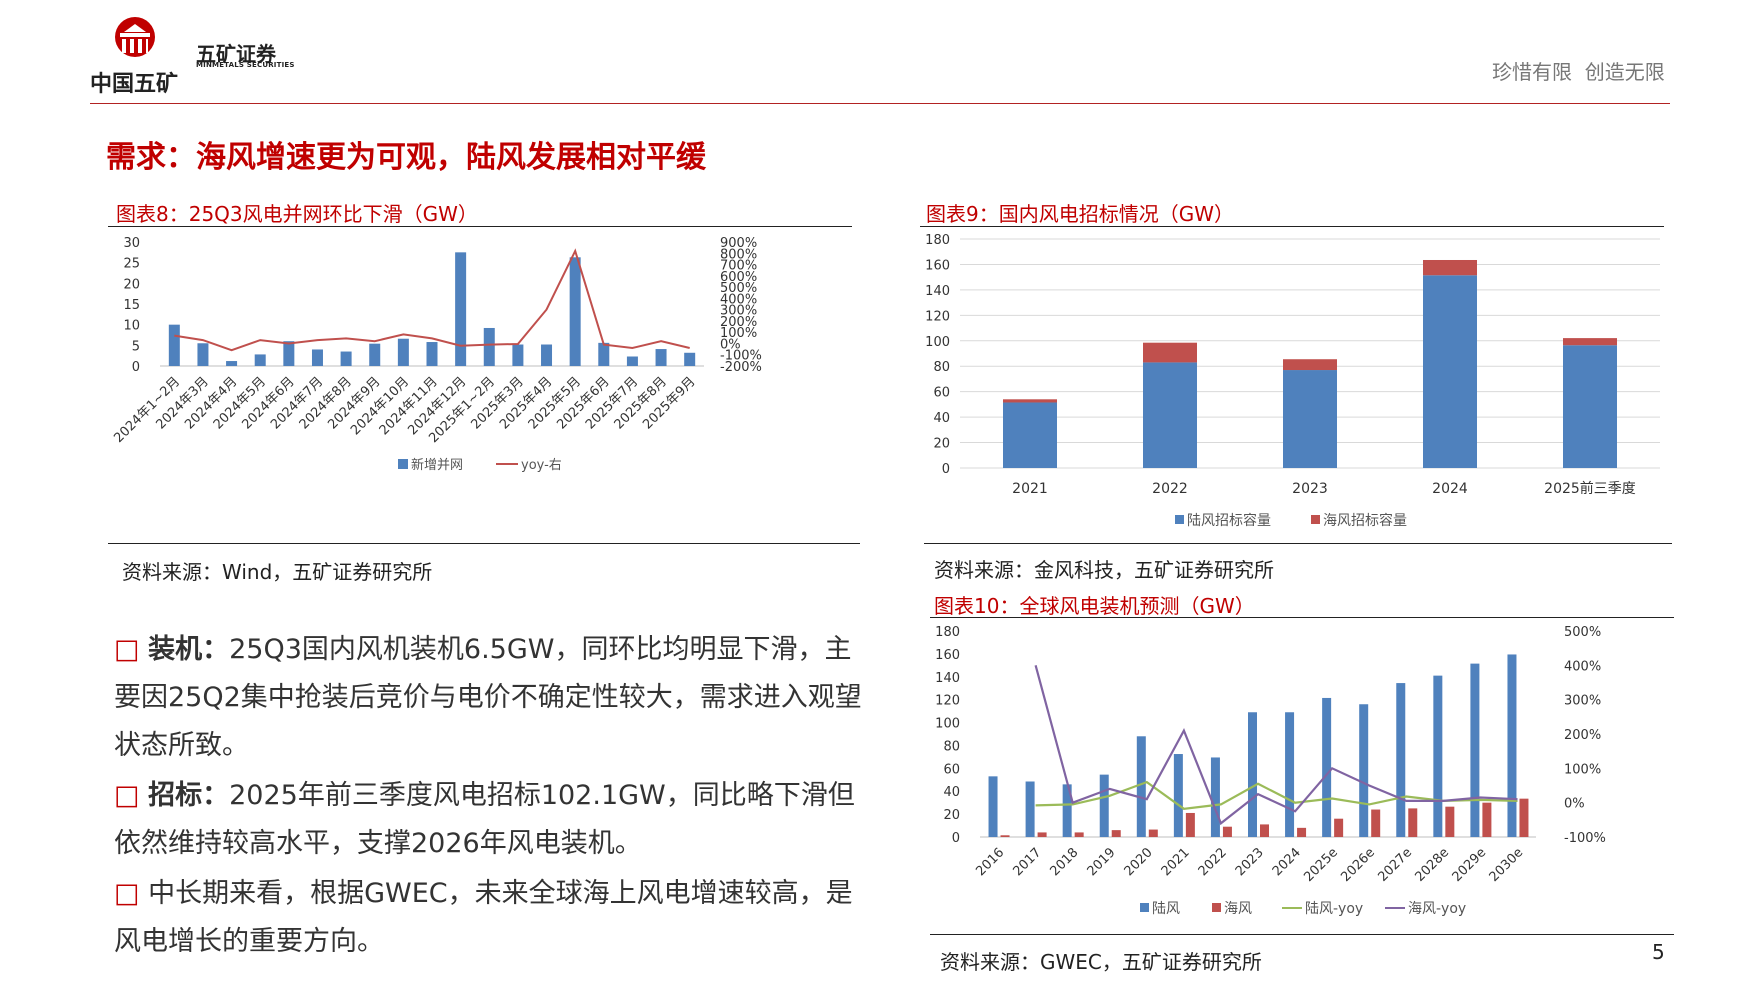 The image size is (1760, 990). Describe the element at coordinates (738, 277) in the screenshot. I see `fig8-yright-tick: 600%` at that location.